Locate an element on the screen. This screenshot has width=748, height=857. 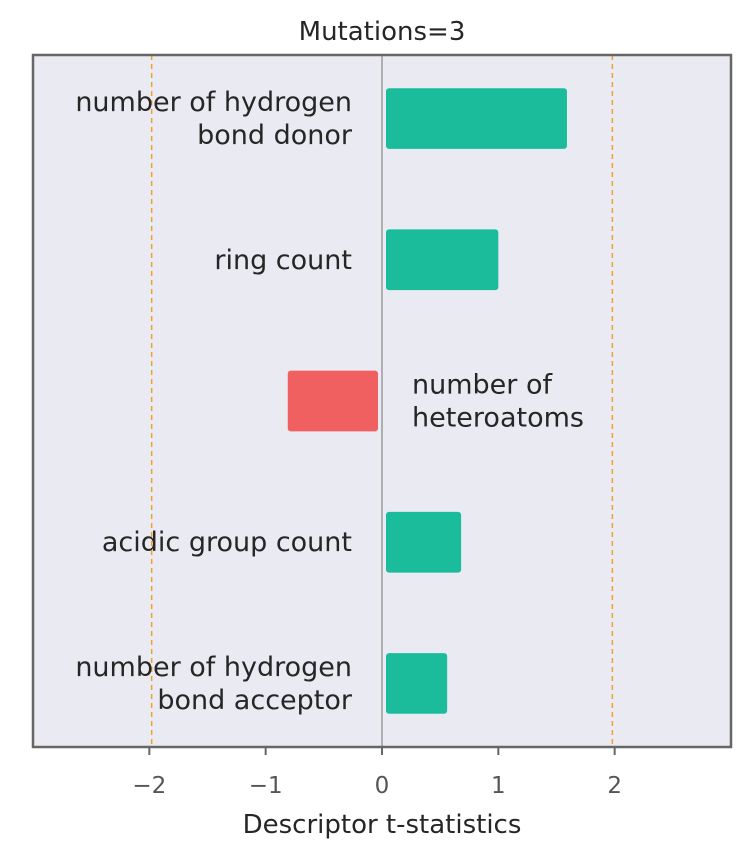
bar-label-1: number of hydrogen bond donor is located at coordinates (214, 119).